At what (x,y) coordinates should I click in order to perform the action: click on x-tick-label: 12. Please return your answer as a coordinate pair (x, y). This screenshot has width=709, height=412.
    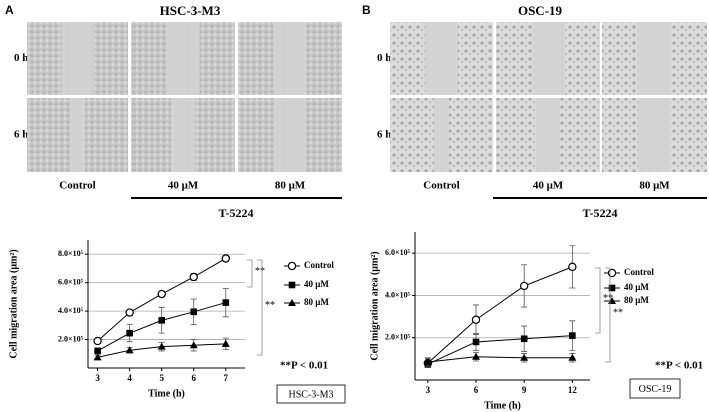
    Looking at the image, I should click on (573, 390).